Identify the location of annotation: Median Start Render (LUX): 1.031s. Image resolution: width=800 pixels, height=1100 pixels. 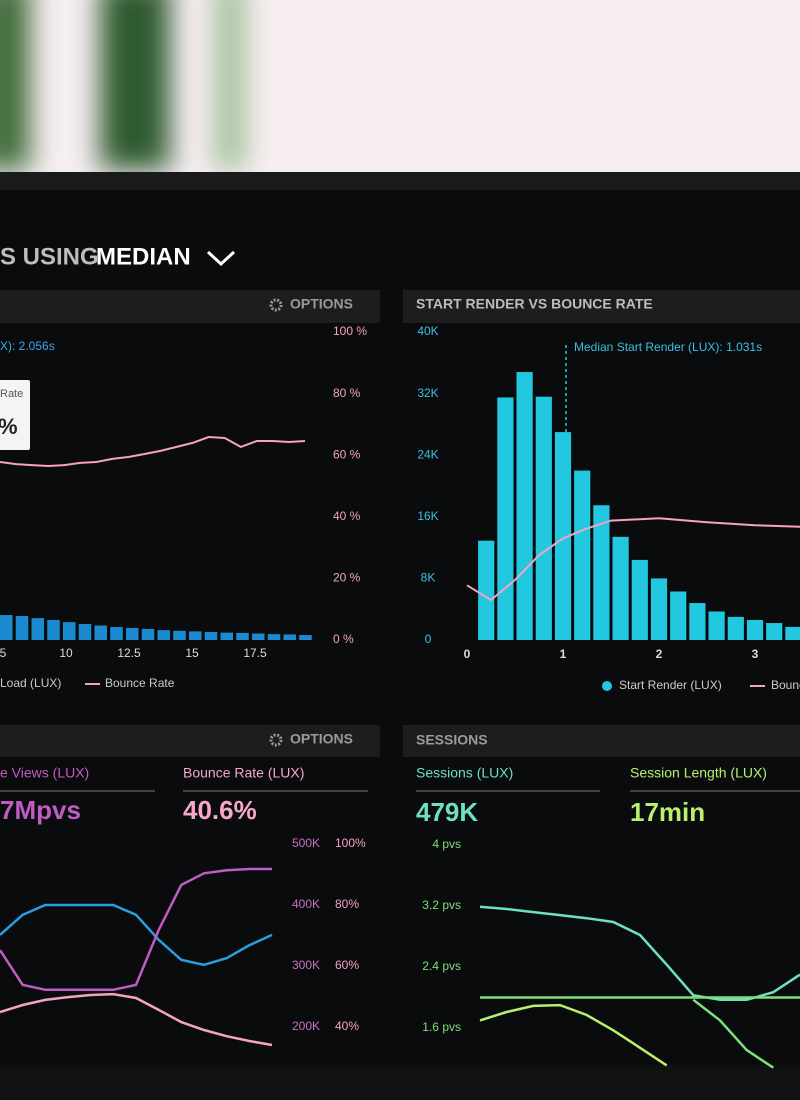
(668, 347).